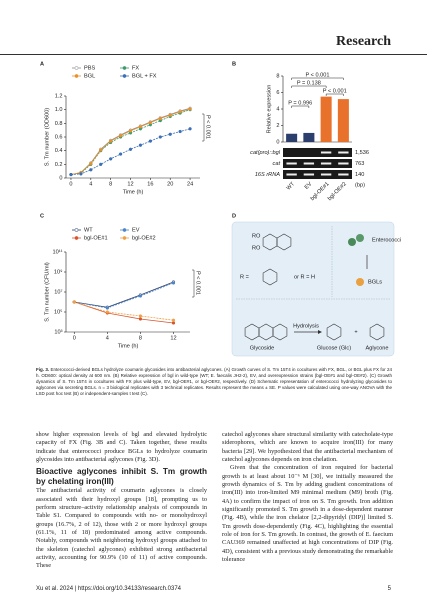 This screenshot has height=603, width=427. What do you see at coordinates (244, 277) in the screenshot?
I see `diagram-label: R =` at bounding box center [244, 277].